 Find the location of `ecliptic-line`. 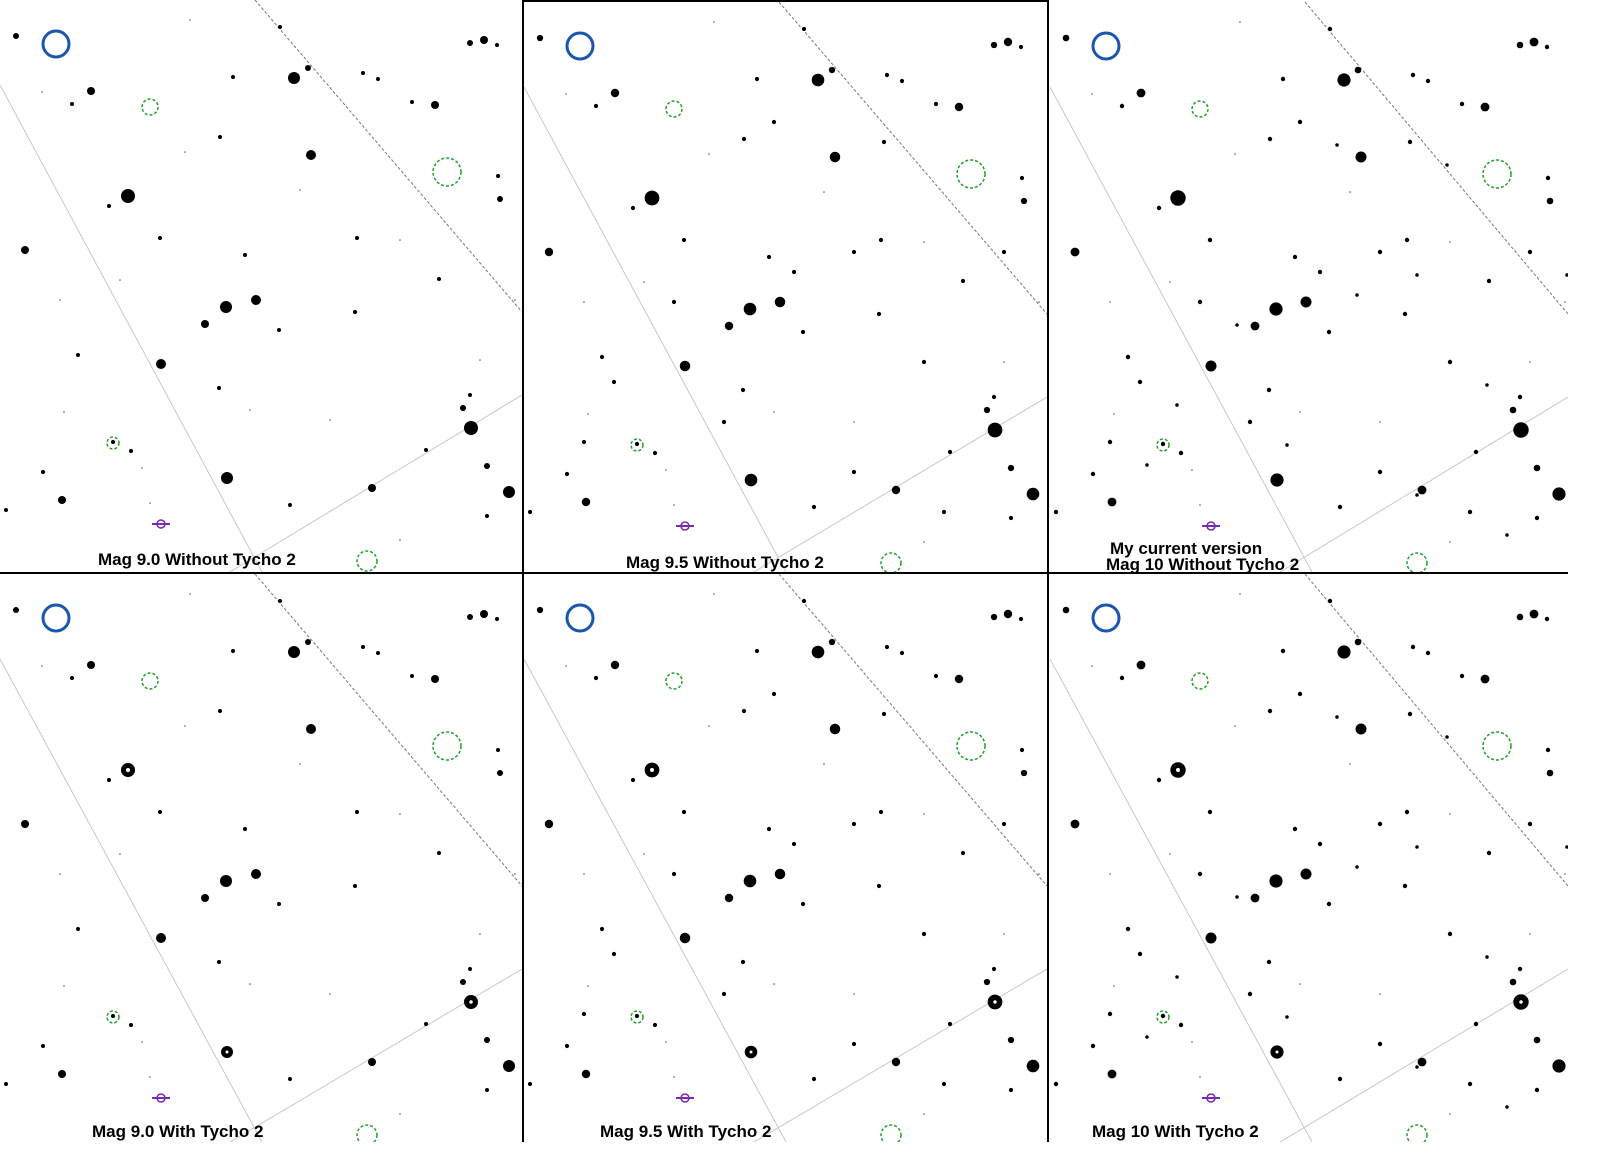

ecliptic-line is located at coordinates (912, 730).